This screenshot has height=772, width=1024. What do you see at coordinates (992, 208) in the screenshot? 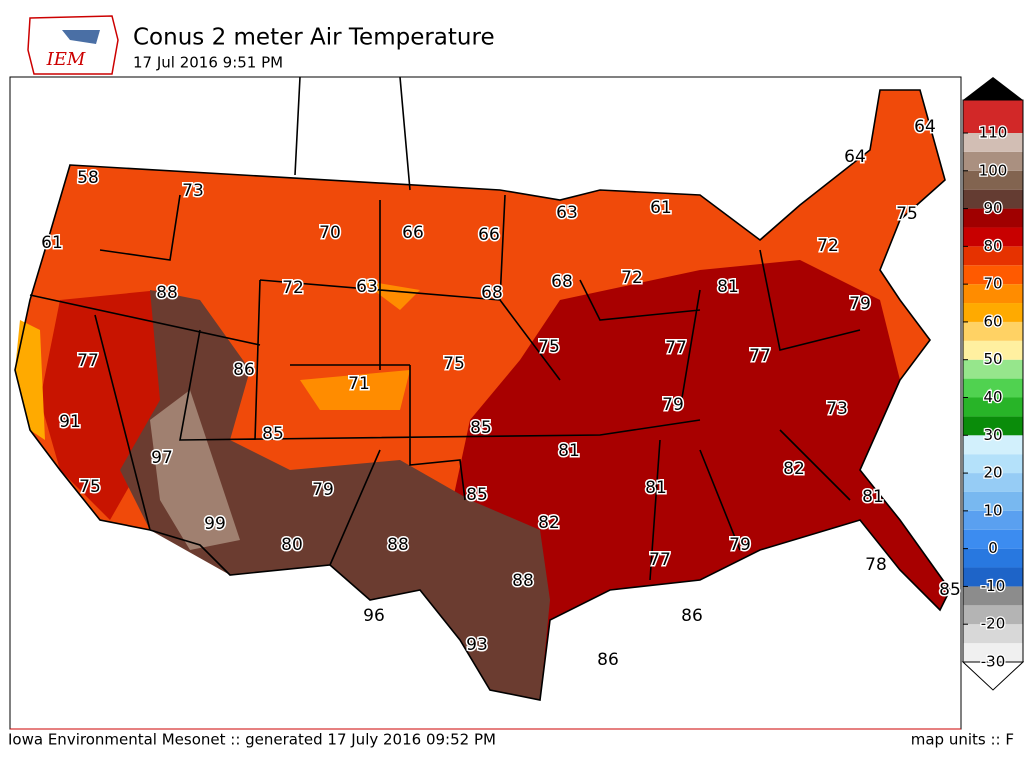
I see `colorbar-tick-label: 90` at bounding box center [992, 208].